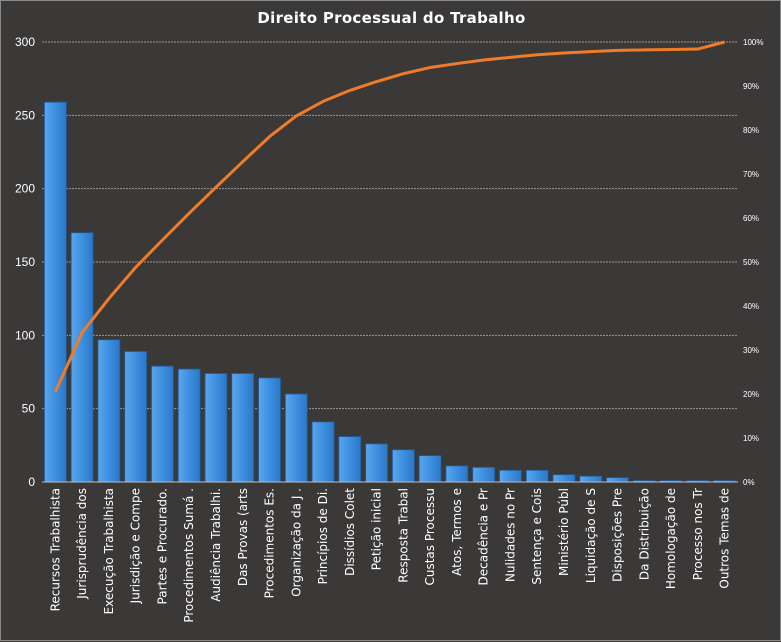 This screenshot has width=781, height=642. I want to click on x-category-label: Organização da J ., so click(296, 542).